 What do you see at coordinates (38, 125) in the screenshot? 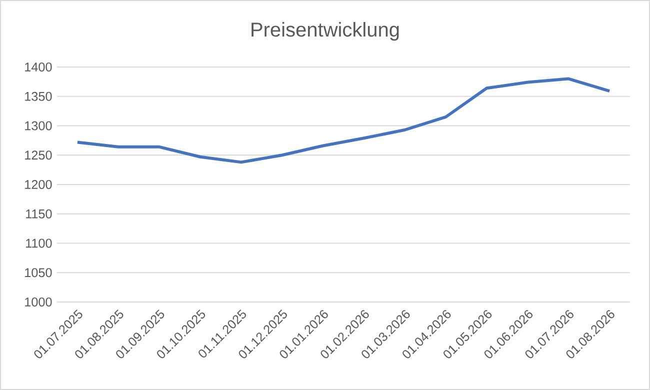
I see `y-tick-label: 1300` at bounding box center [38, 125].